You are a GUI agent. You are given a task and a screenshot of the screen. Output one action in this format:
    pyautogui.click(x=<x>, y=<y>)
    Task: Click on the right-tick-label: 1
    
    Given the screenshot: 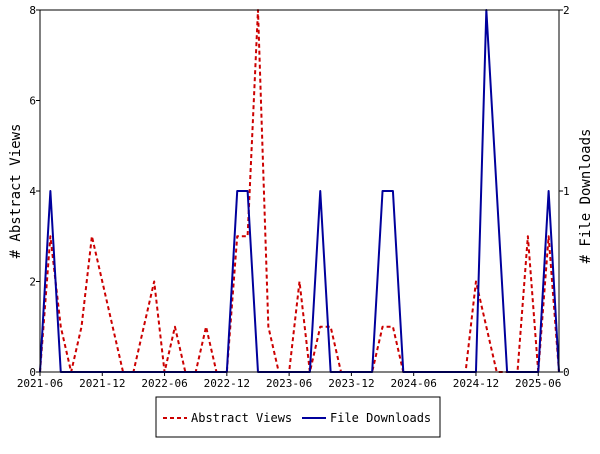 What is the action you would take?
    pyautogui.click(x=566, y=191)
    